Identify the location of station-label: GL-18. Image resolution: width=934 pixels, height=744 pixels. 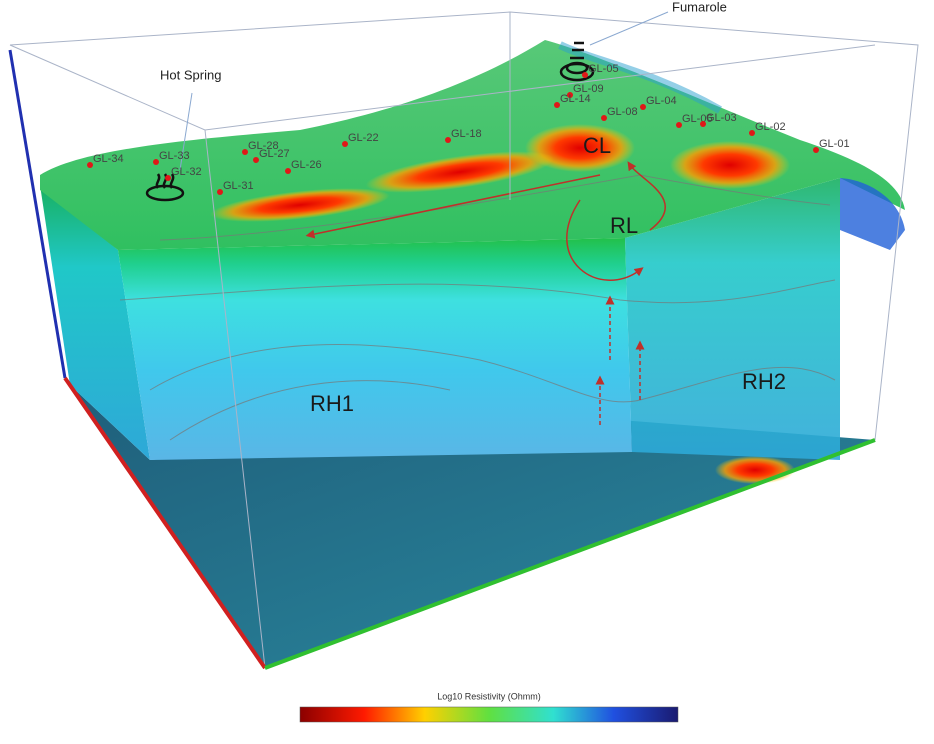
(466, 134).